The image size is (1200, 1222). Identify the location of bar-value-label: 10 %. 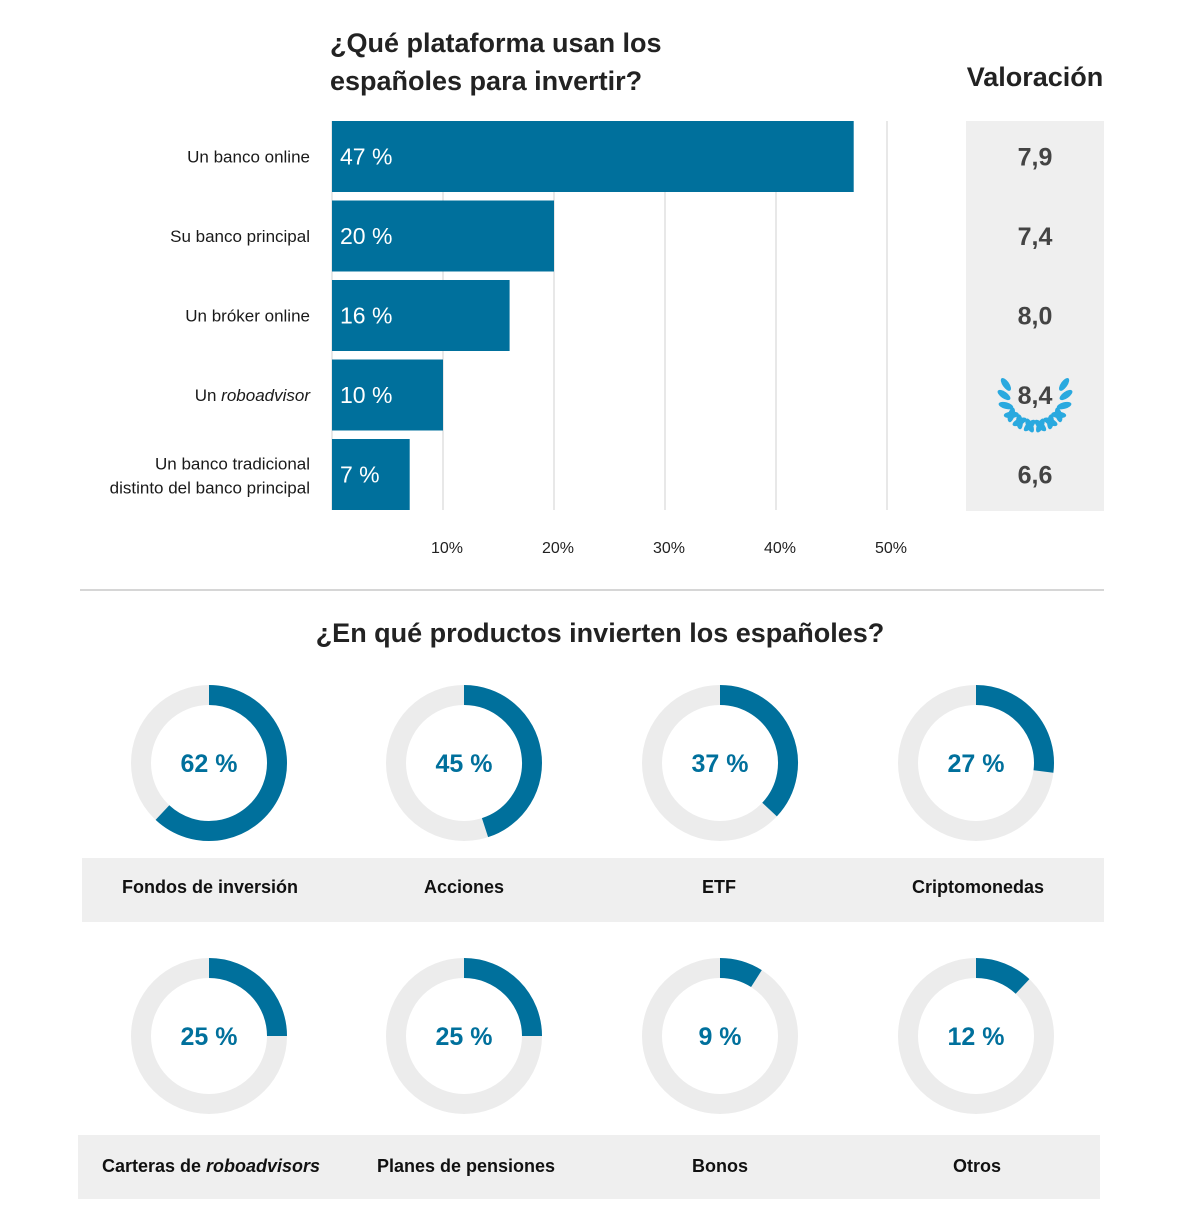
(366, 395).